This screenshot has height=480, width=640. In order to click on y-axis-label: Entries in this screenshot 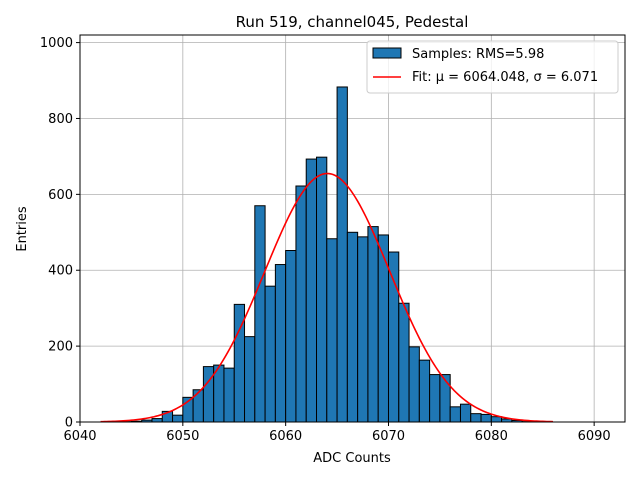, I will do `click(22, 229)`.